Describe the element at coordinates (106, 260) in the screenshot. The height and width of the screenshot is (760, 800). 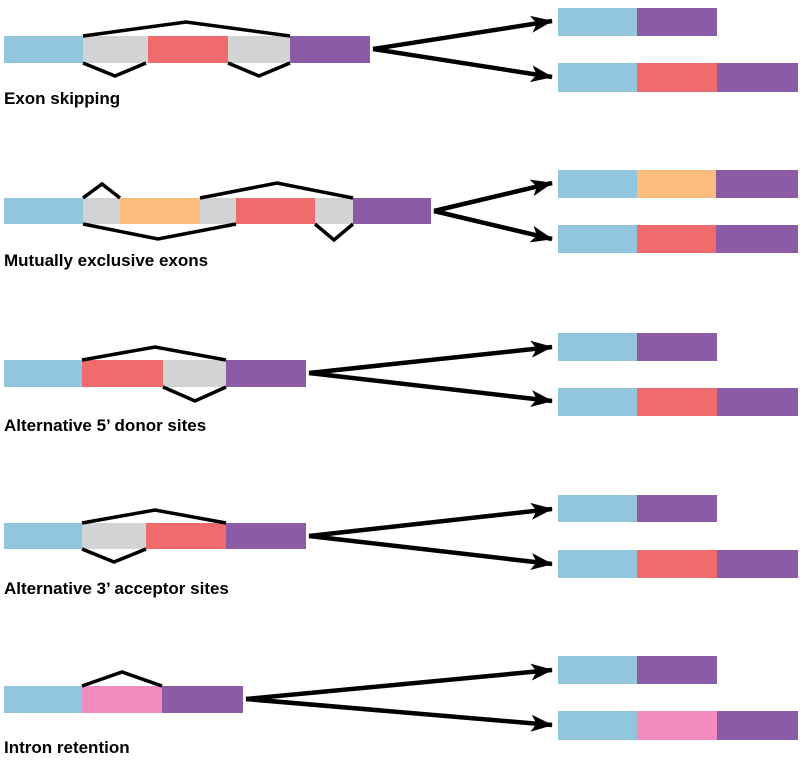
I see `row-label: Mutually exclusive exons` at that location.